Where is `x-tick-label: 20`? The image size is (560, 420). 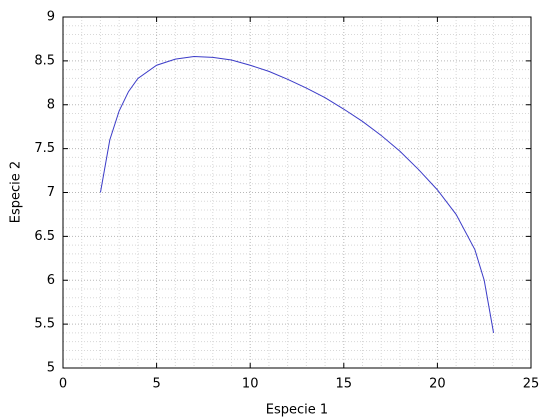
x-tick-label: 20 is located at coordinates (437, 384).